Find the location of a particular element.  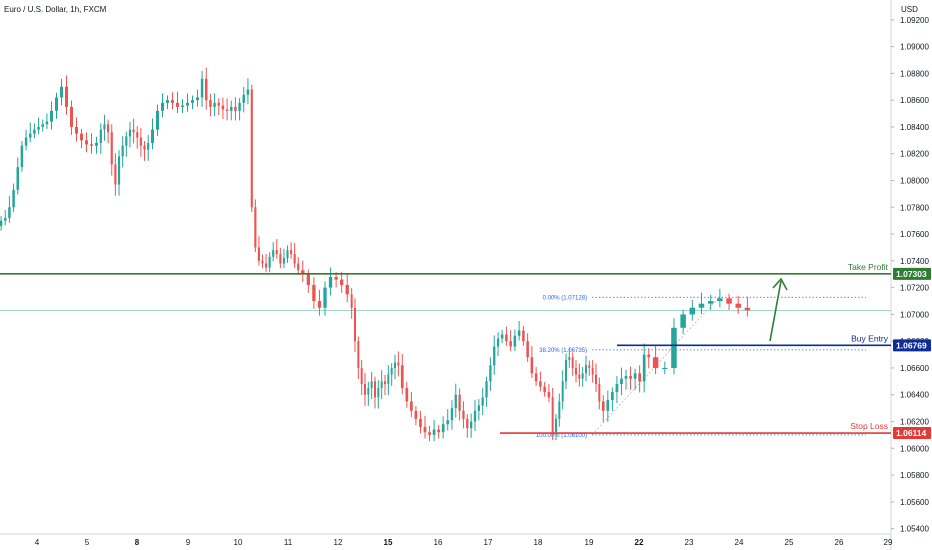

stop-loss-label: Stop Loss is located at coordinates (869, 426).